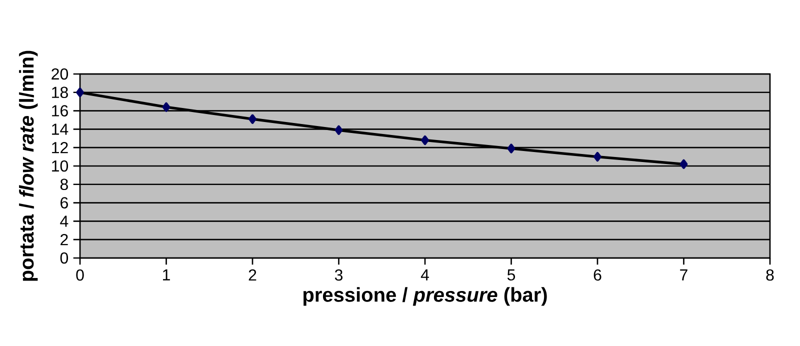 Image resolution: width=800 pixels, height=346 pixels. I want to click on y-tick-label: 16, so click(60, 110).